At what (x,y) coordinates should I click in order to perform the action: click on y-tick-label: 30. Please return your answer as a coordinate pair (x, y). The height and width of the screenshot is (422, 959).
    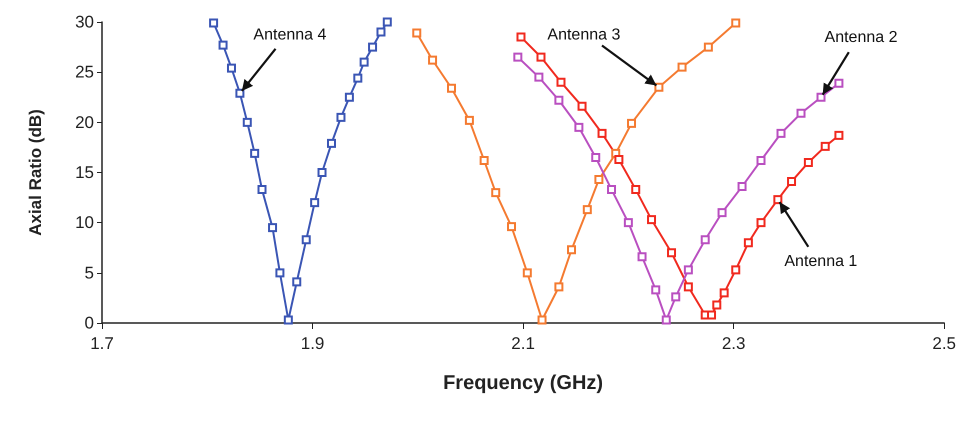
    Looking at the image, I should click on (84, 22).